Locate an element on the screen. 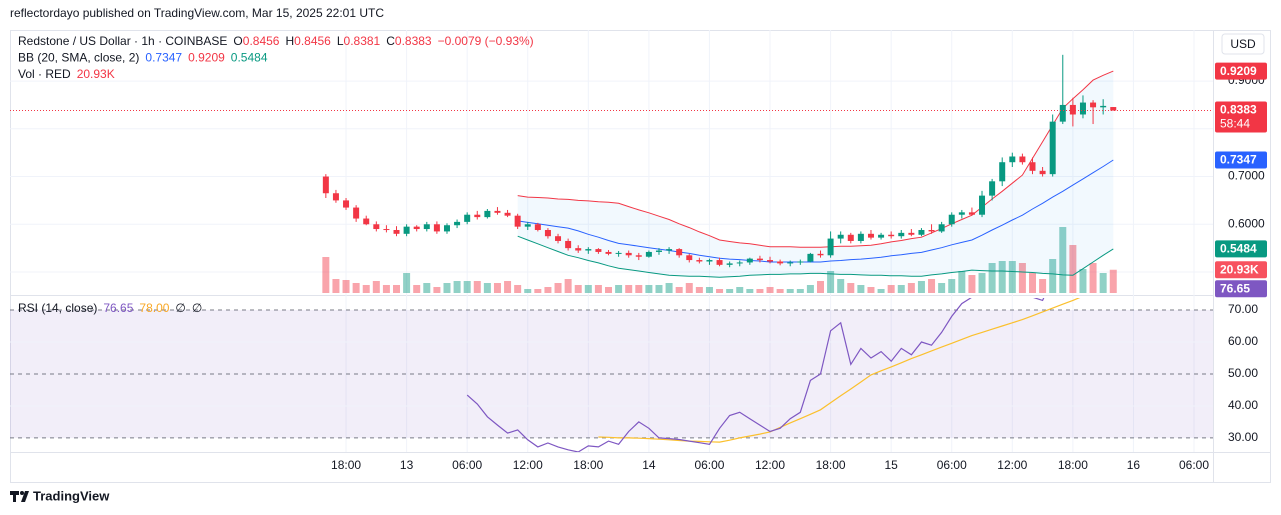 This screenshot has height=515, width=1281. y-tick-label: 30.00 is located at coordinates (1243, 437).